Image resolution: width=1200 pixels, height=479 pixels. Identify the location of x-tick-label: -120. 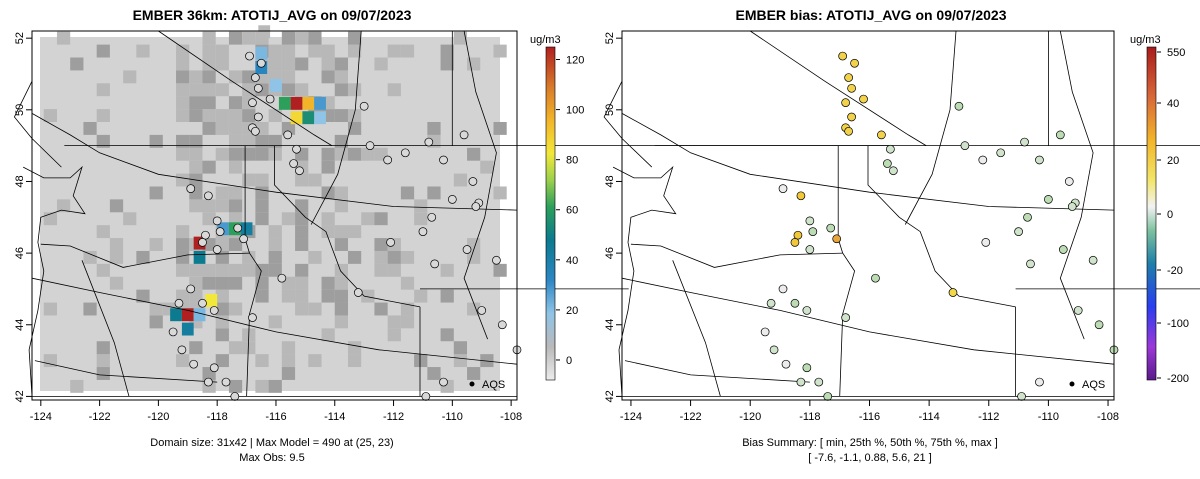
(750, 417).